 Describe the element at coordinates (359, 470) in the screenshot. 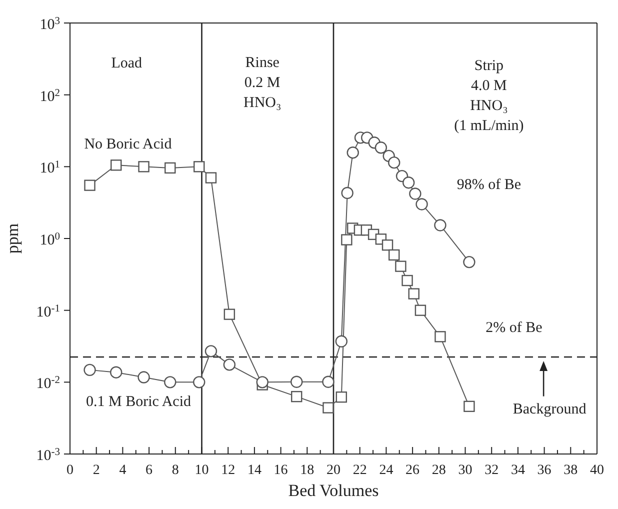

I see `x-tick-label: 22` at that location.